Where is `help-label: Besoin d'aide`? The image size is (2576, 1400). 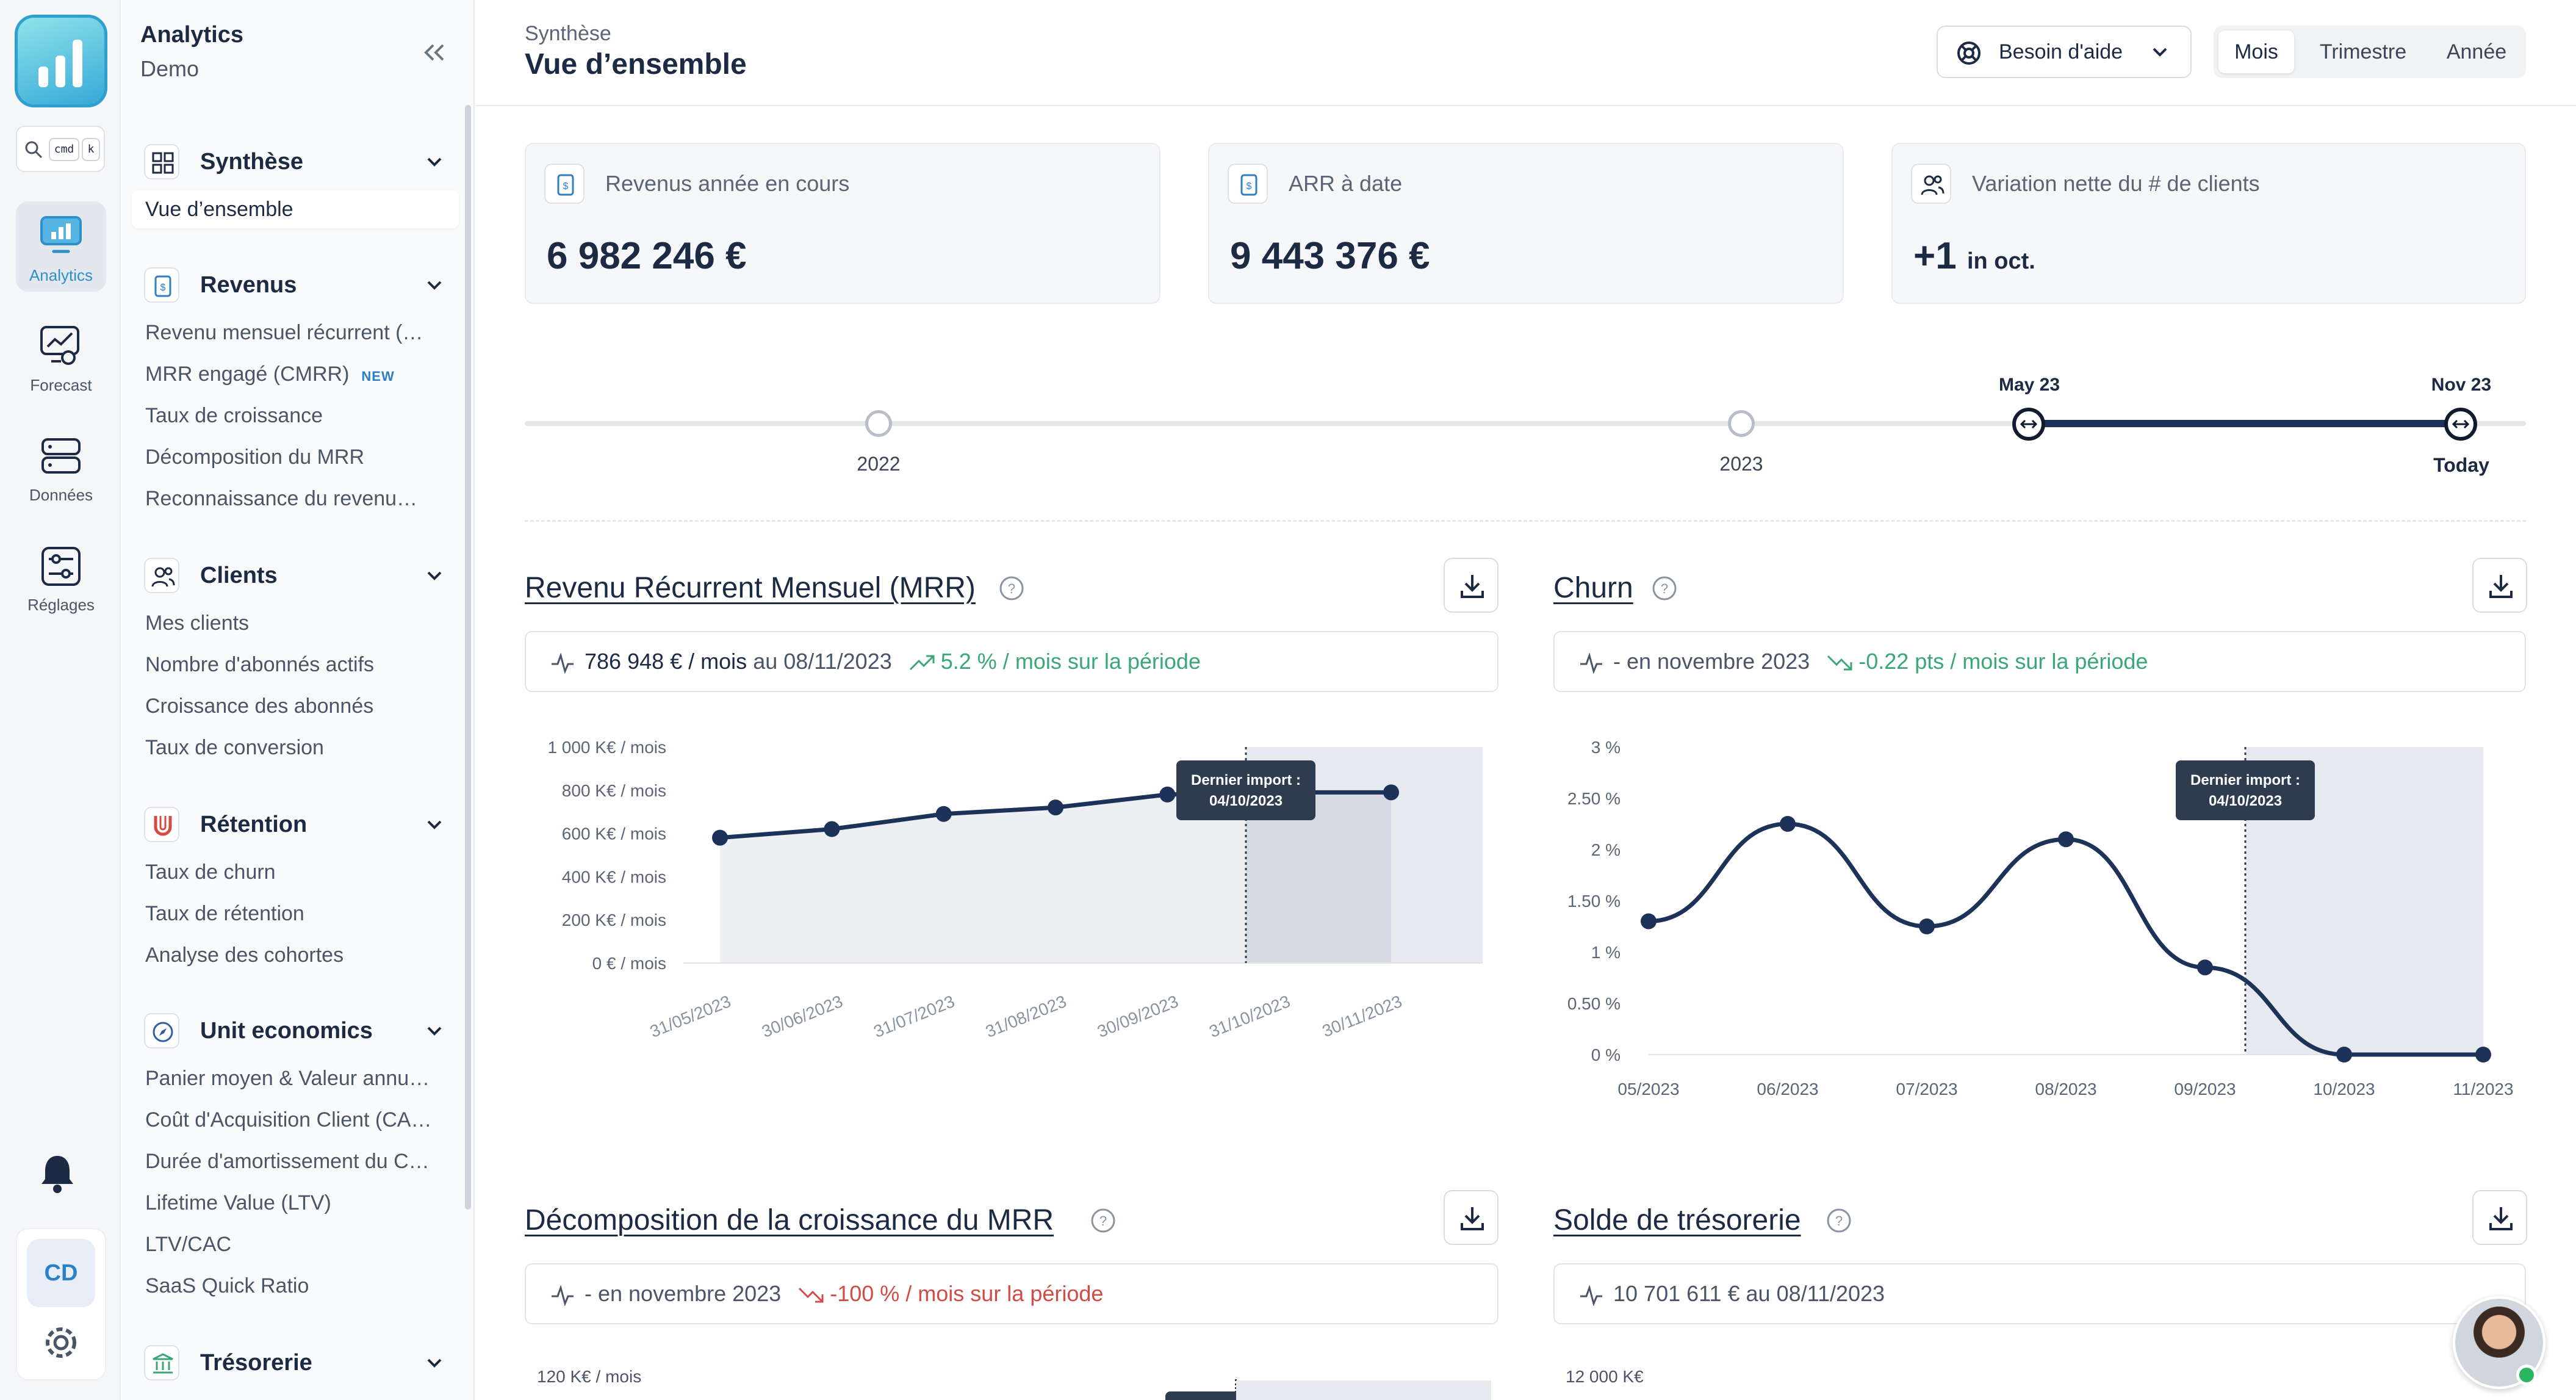
help-label: Besoin d'aide is located at coordinates (2061, 51).